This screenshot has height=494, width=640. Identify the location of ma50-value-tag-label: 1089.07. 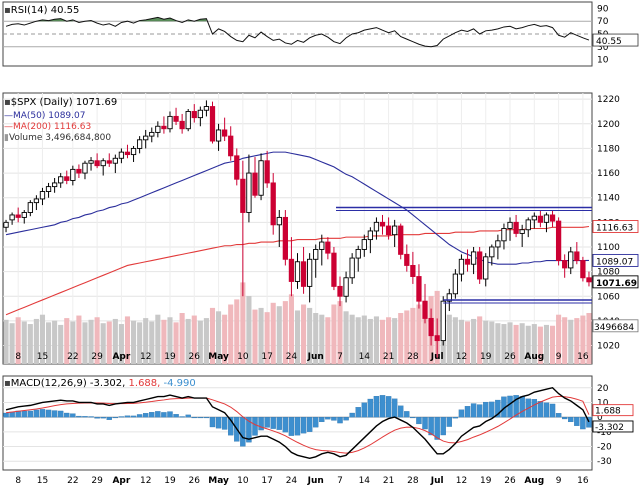
(614, 262).